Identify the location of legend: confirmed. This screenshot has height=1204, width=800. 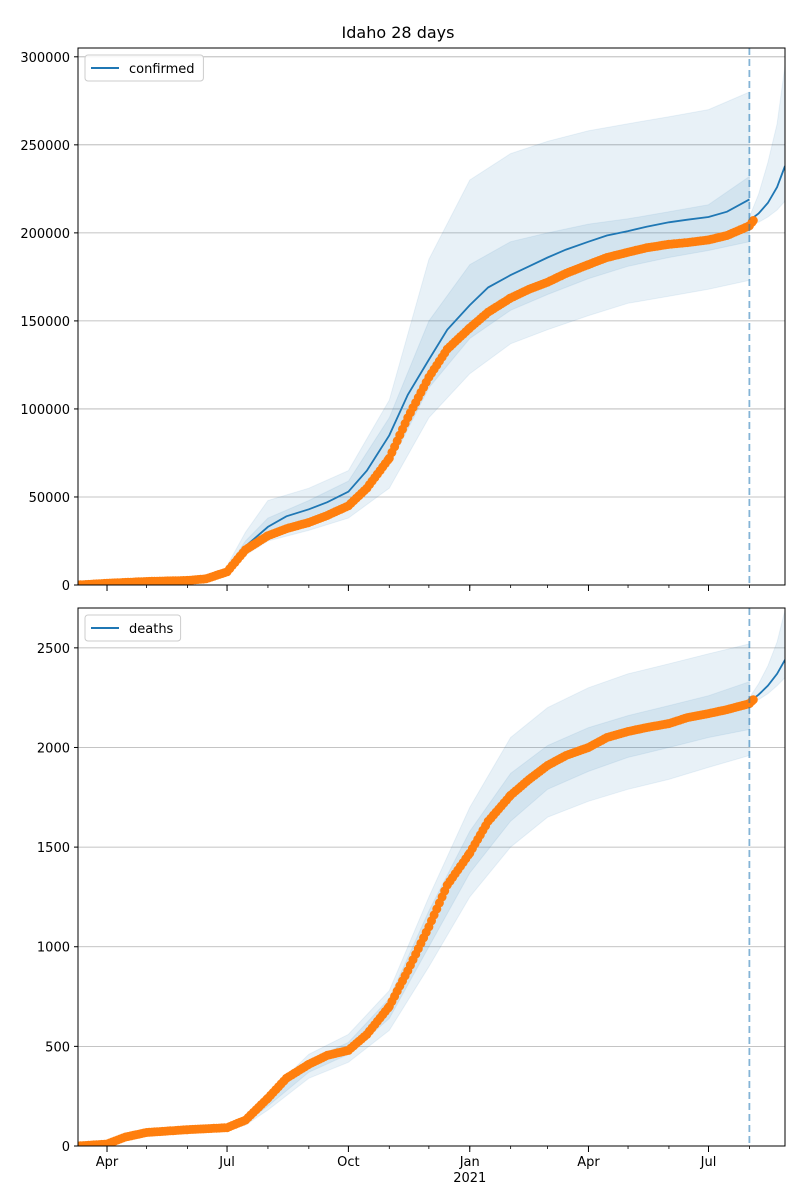
(144, 68).